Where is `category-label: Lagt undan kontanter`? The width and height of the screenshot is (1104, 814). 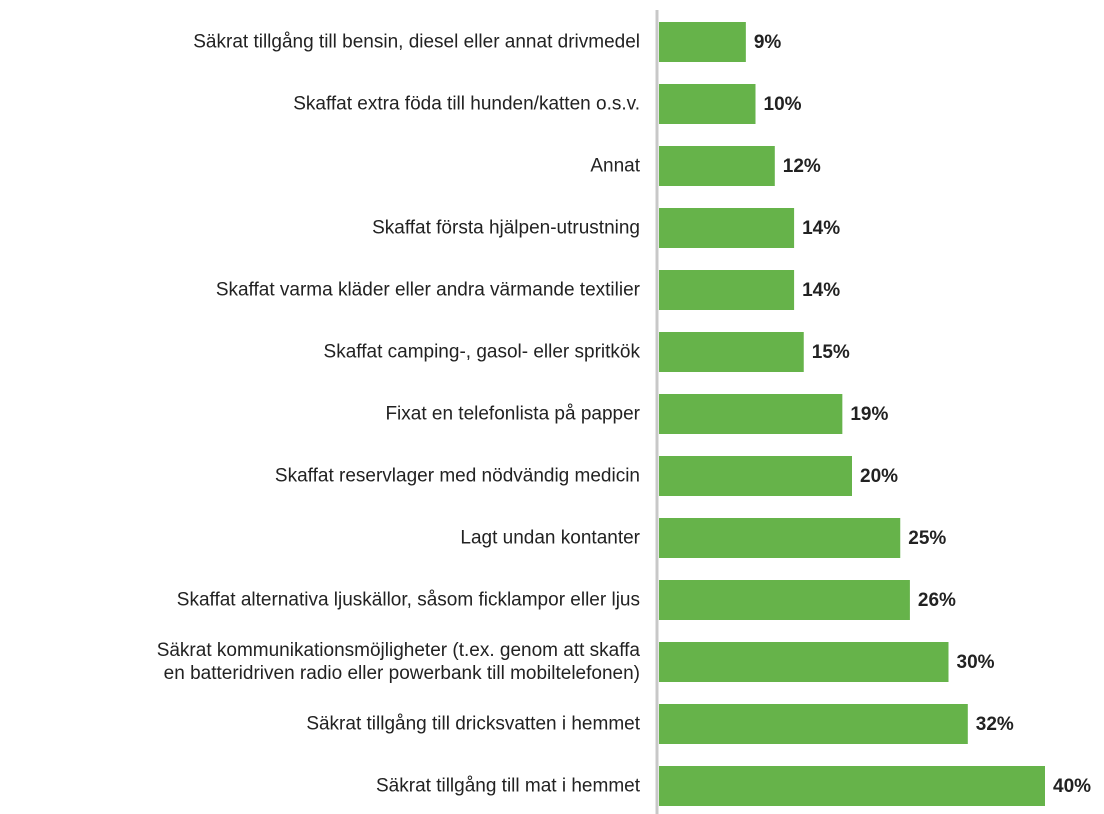 category-label: Lagt undan kontanter is located at coordinates (550, 538).